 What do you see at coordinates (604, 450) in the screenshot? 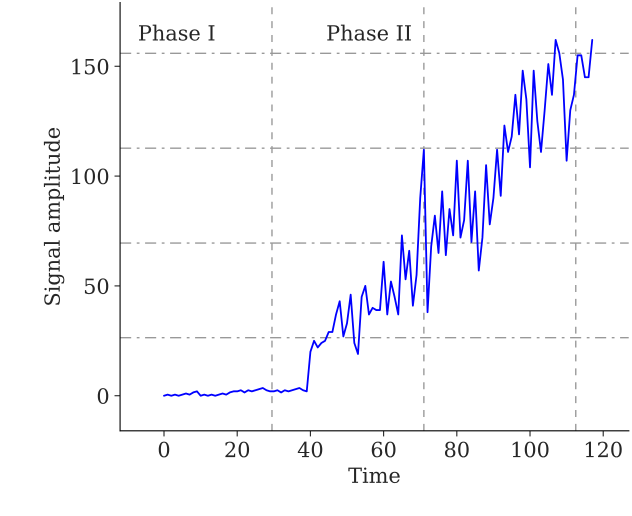
I see `x-tick-label: 120` at bounding box center [604, 450].